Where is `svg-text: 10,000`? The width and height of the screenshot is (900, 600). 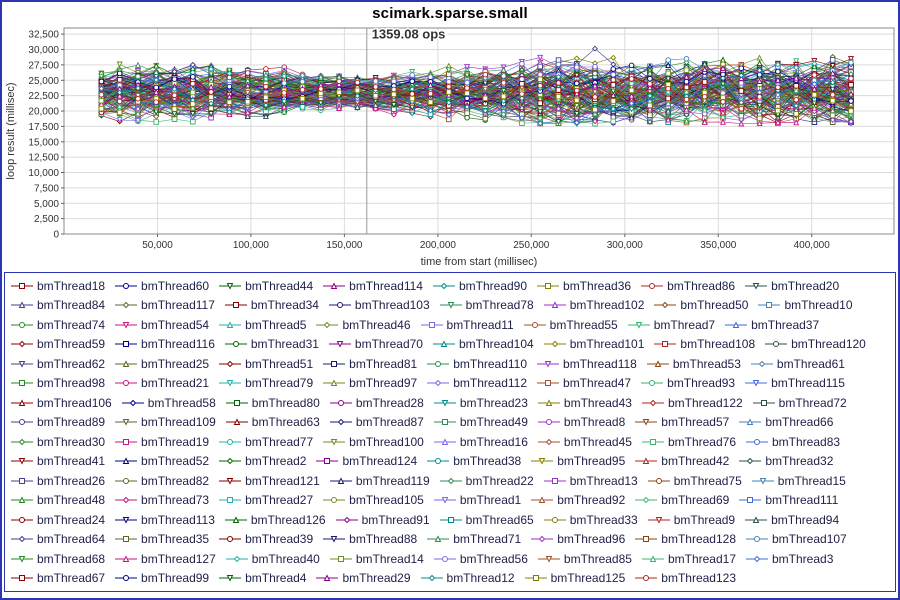 svg-text: 10,000 is located at coordinates (43, 173).